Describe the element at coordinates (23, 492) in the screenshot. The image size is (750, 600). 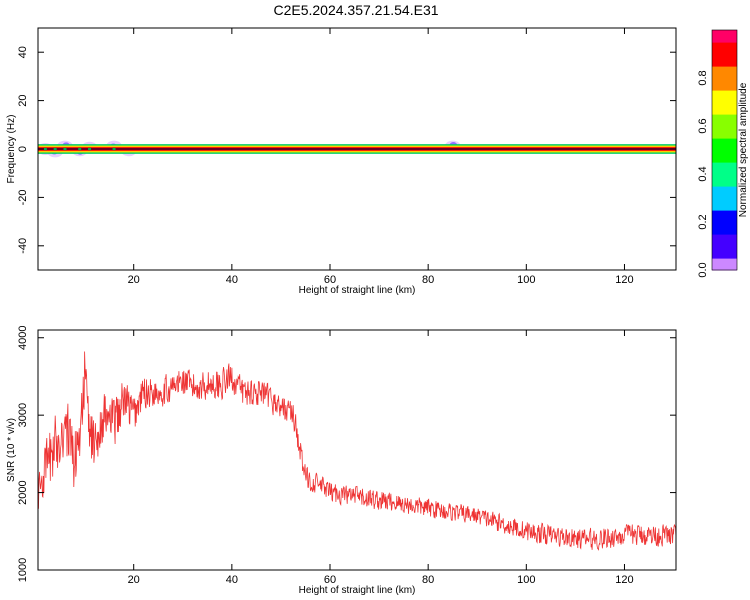
I see `y-tick-label: 2000` at that location.